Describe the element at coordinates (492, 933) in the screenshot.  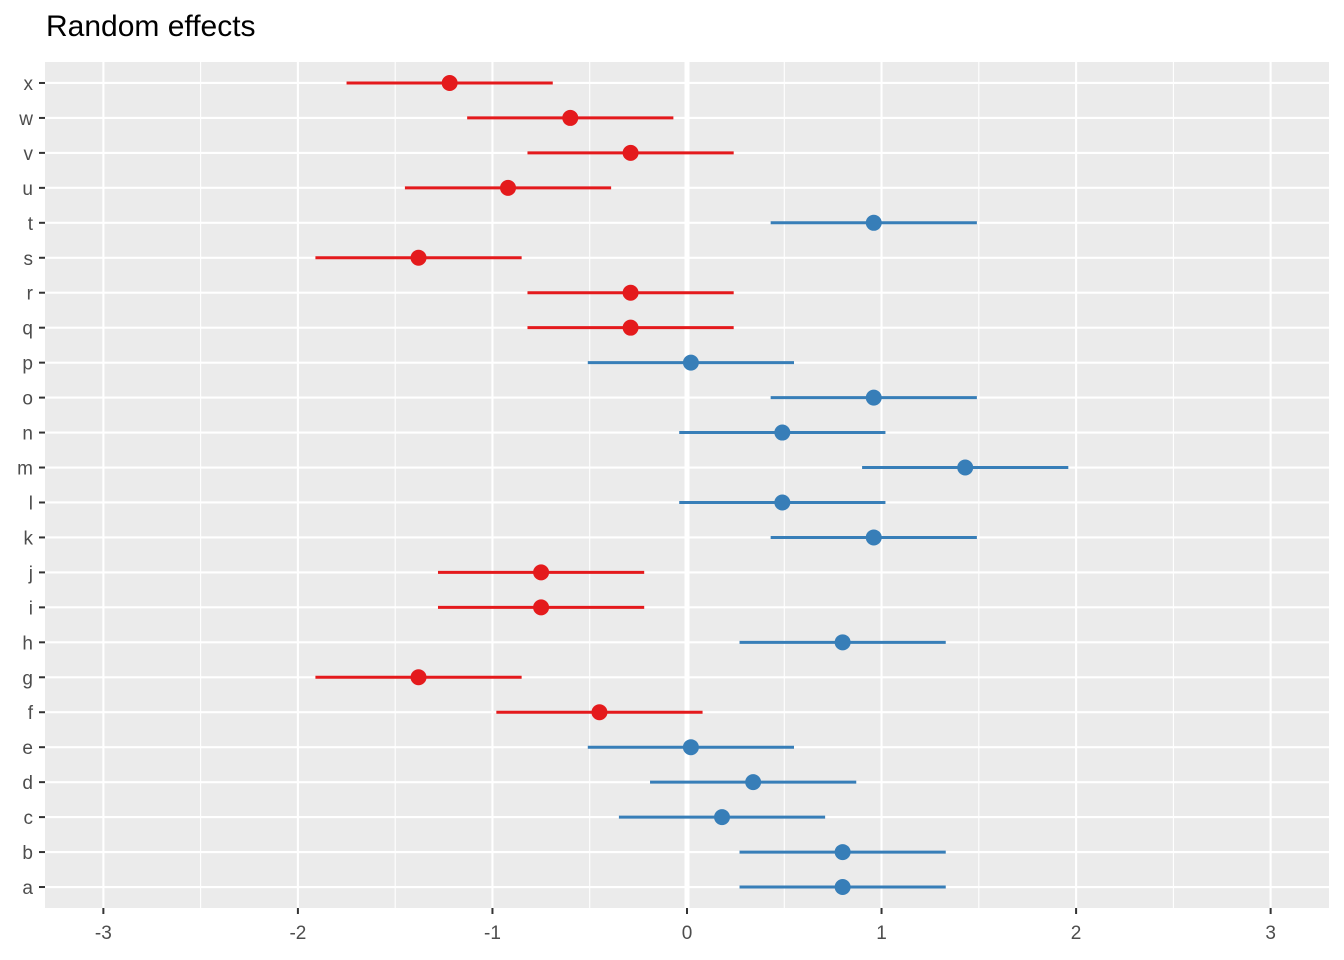
I see `x-tick-label: -1` at that location.